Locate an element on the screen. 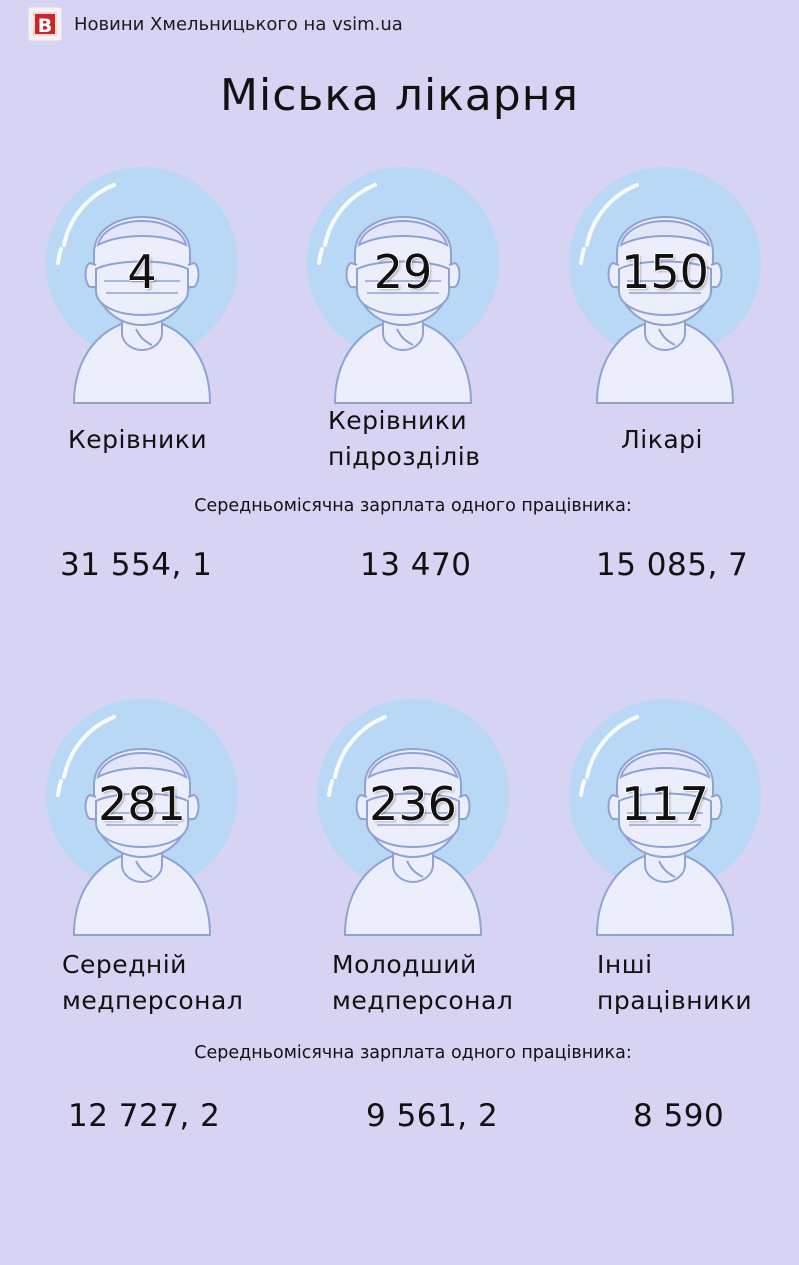 The height and width of the screenshot is (1265, 799). salary-value: 9 561, 2 is located at coordinates (432, 1116).